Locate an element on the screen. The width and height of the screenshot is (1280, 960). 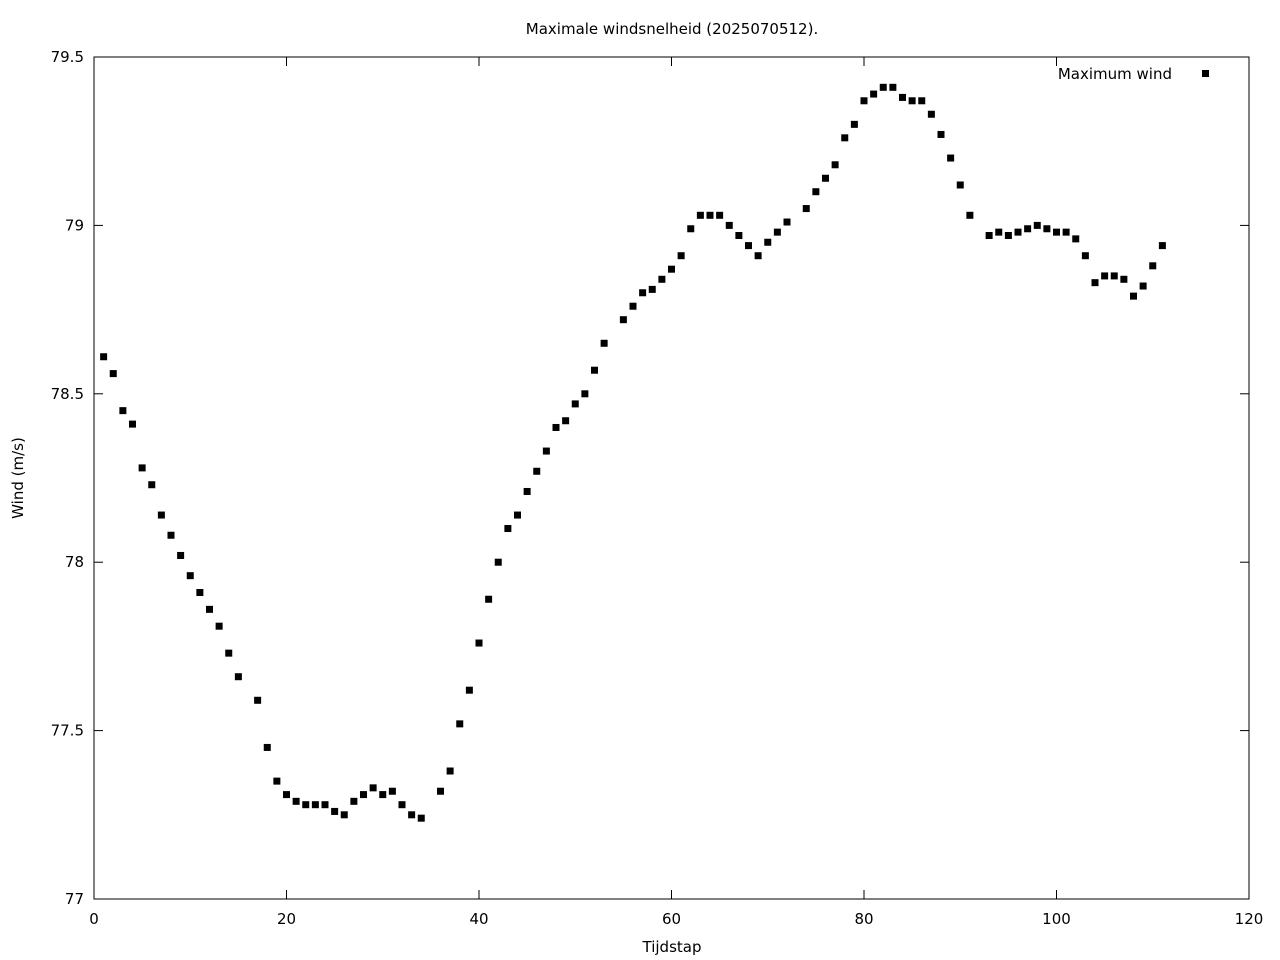
x-tick-label: 120 is located at coordinates (1249, 919).